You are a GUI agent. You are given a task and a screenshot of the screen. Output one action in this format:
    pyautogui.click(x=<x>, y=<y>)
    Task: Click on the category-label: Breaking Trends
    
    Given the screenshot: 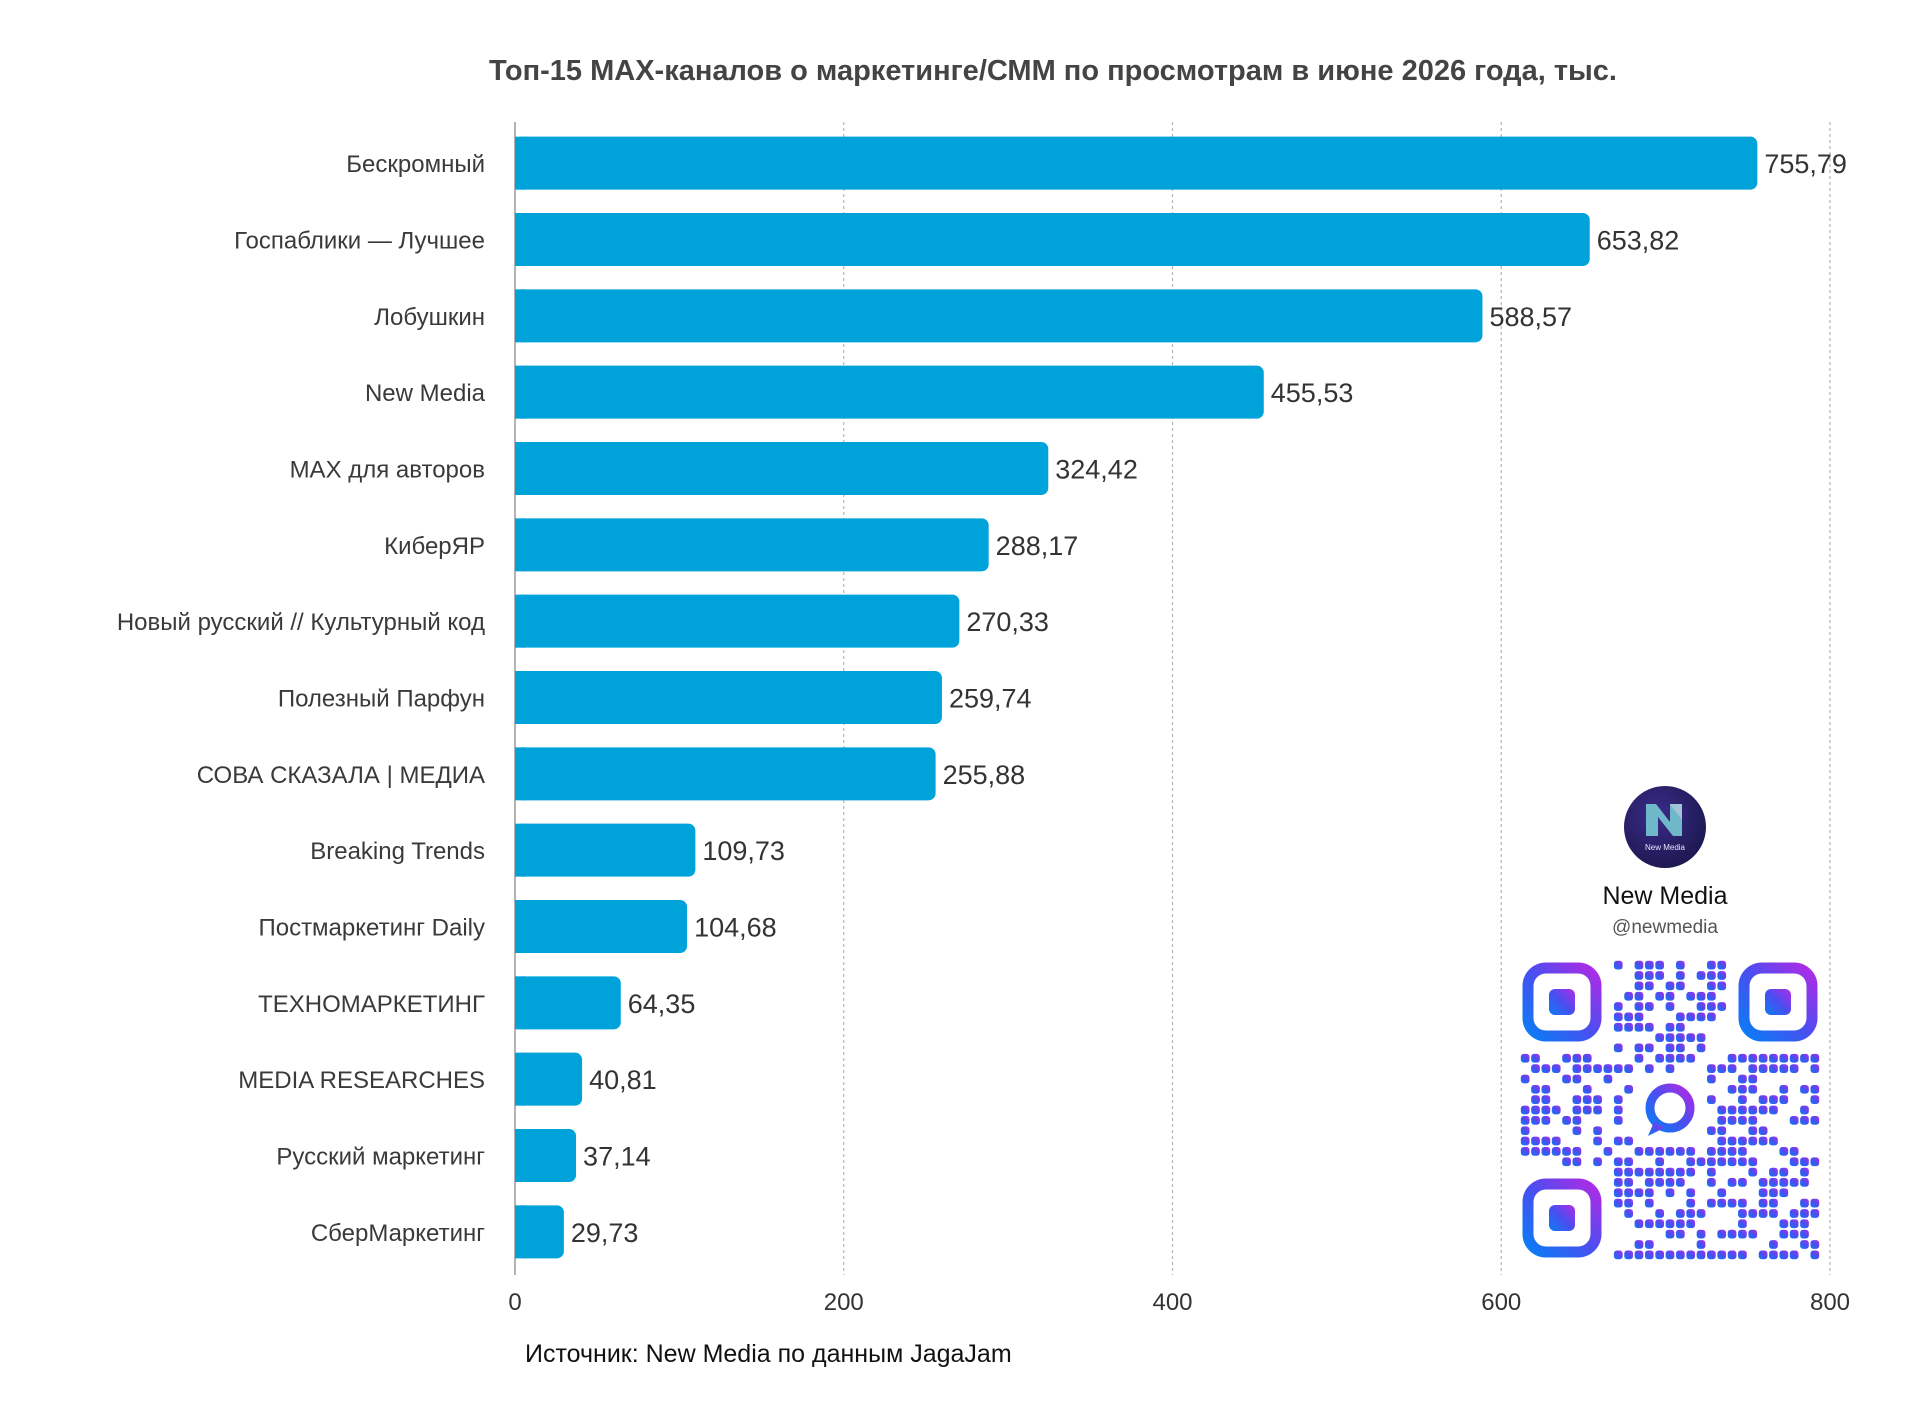 What is the action you would take?
    pyautogui.click(x=397, y=851)
    